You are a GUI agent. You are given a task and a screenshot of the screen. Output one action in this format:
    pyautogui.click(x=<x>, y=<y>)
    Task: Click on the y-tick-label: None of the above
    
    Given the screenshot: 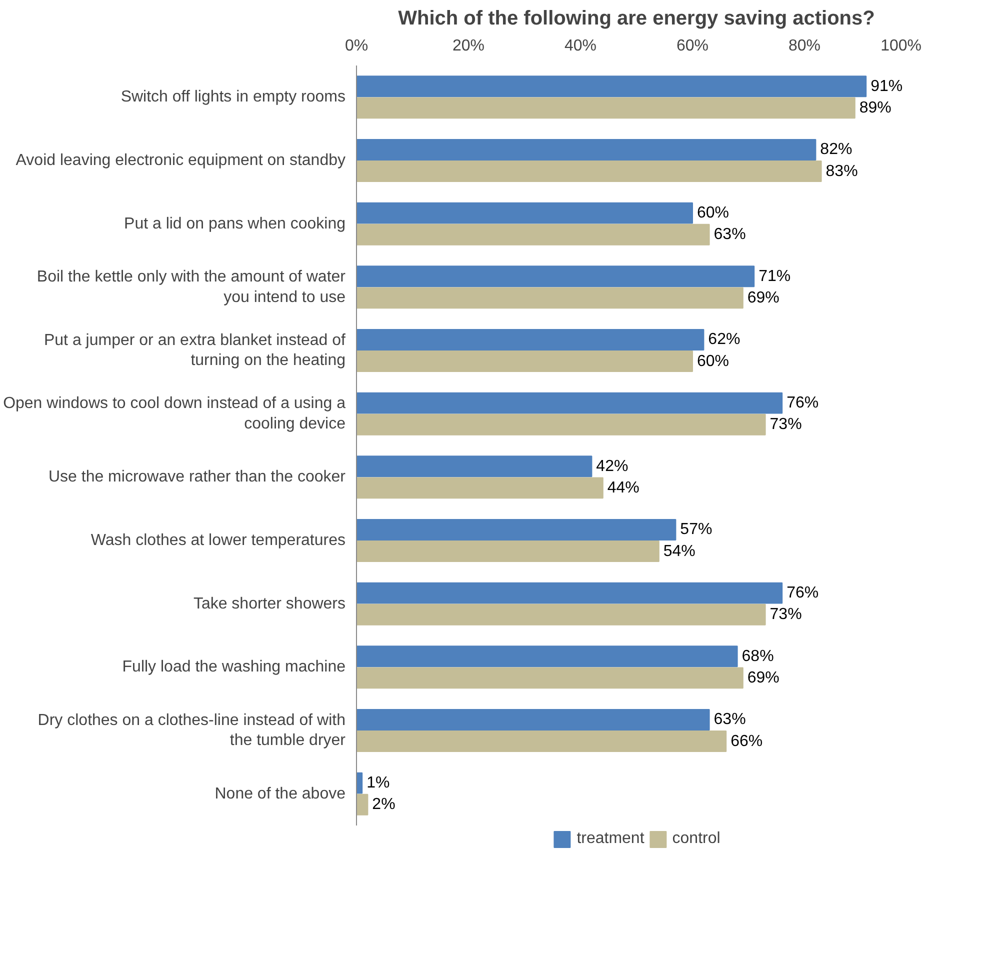 What is the action you would take?
    pyautogui.click(x=280, y=793)
    